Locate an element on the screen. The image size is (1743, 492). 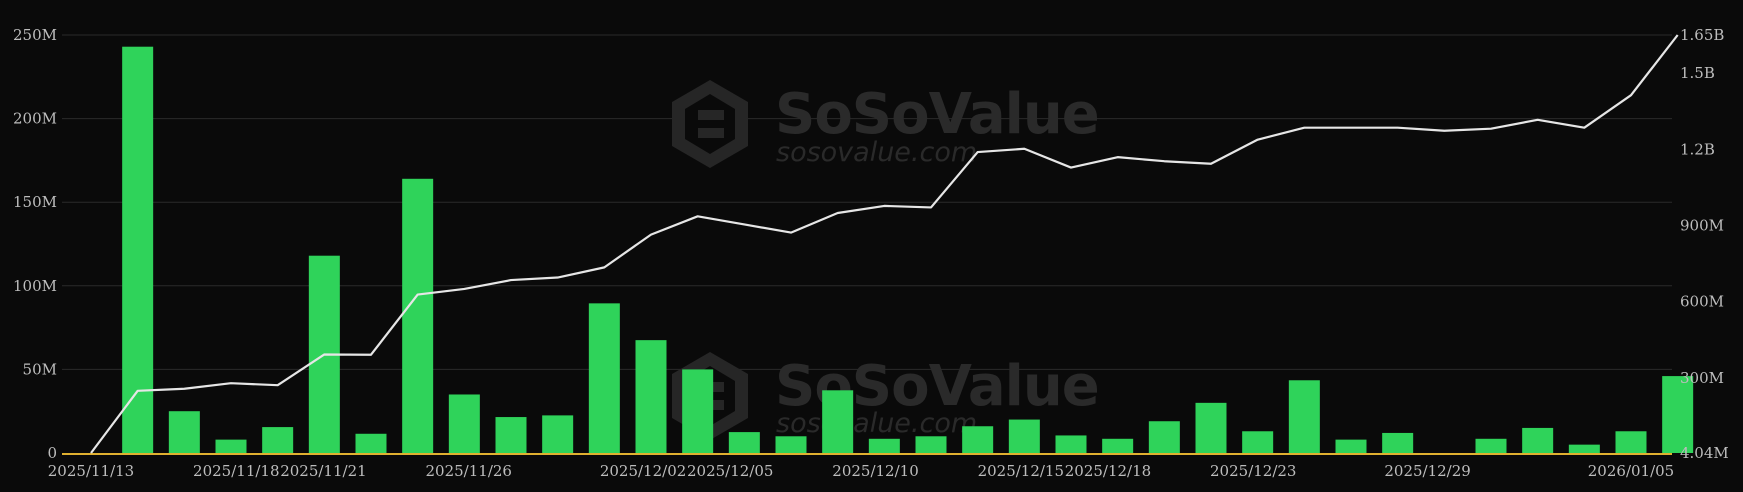
watermark-top: SoSoValue sosovalue.com is located at coordinates (886, 124).